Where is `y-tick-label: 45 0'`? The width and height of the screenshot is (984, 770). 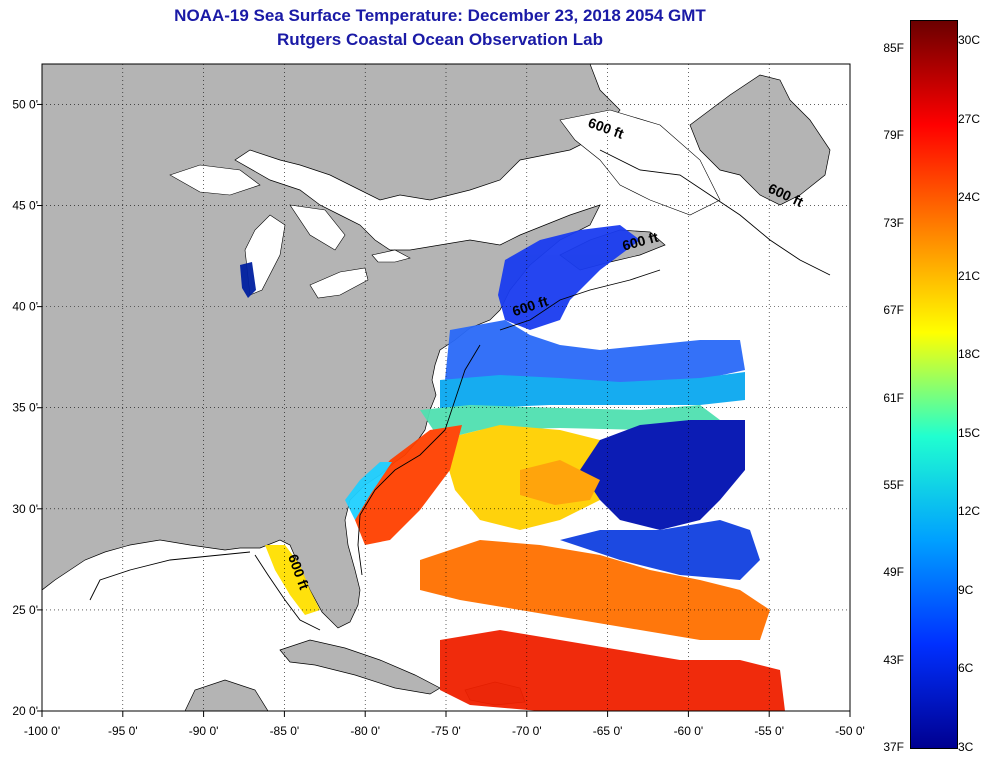 y-tick-label: 45 0' is located at coordinates (25, 206).